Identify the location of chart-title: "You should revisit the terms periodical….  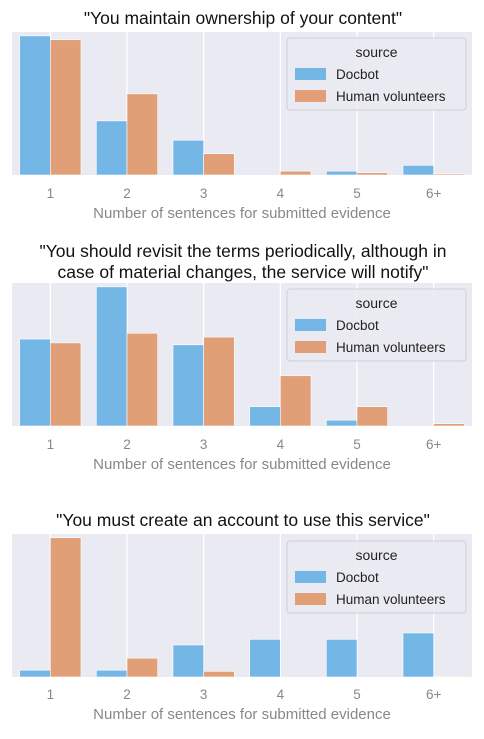
(243, 251).